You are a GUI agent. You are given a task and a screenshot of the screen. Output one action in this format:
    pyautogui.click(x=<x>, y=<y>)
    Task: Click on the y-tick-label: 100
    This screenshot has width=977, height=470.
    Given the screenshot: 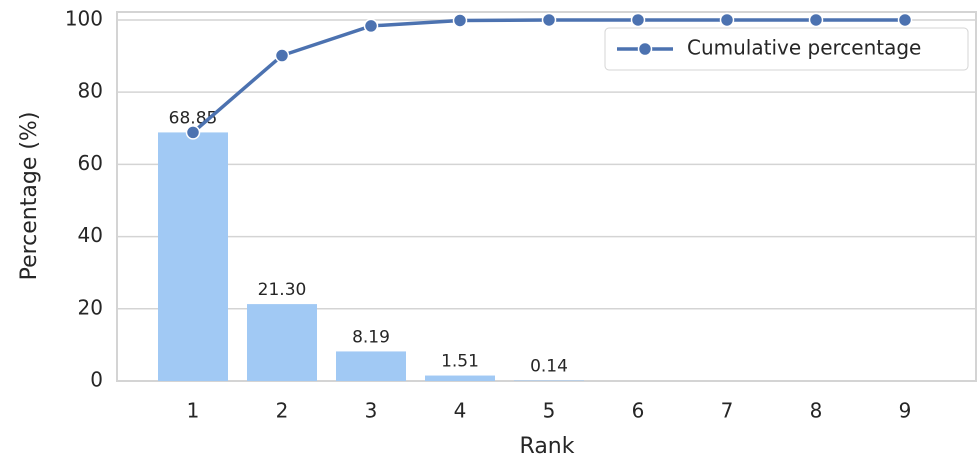 What is the action you would take?
    pyautogui.click(x=84, y=18)
    